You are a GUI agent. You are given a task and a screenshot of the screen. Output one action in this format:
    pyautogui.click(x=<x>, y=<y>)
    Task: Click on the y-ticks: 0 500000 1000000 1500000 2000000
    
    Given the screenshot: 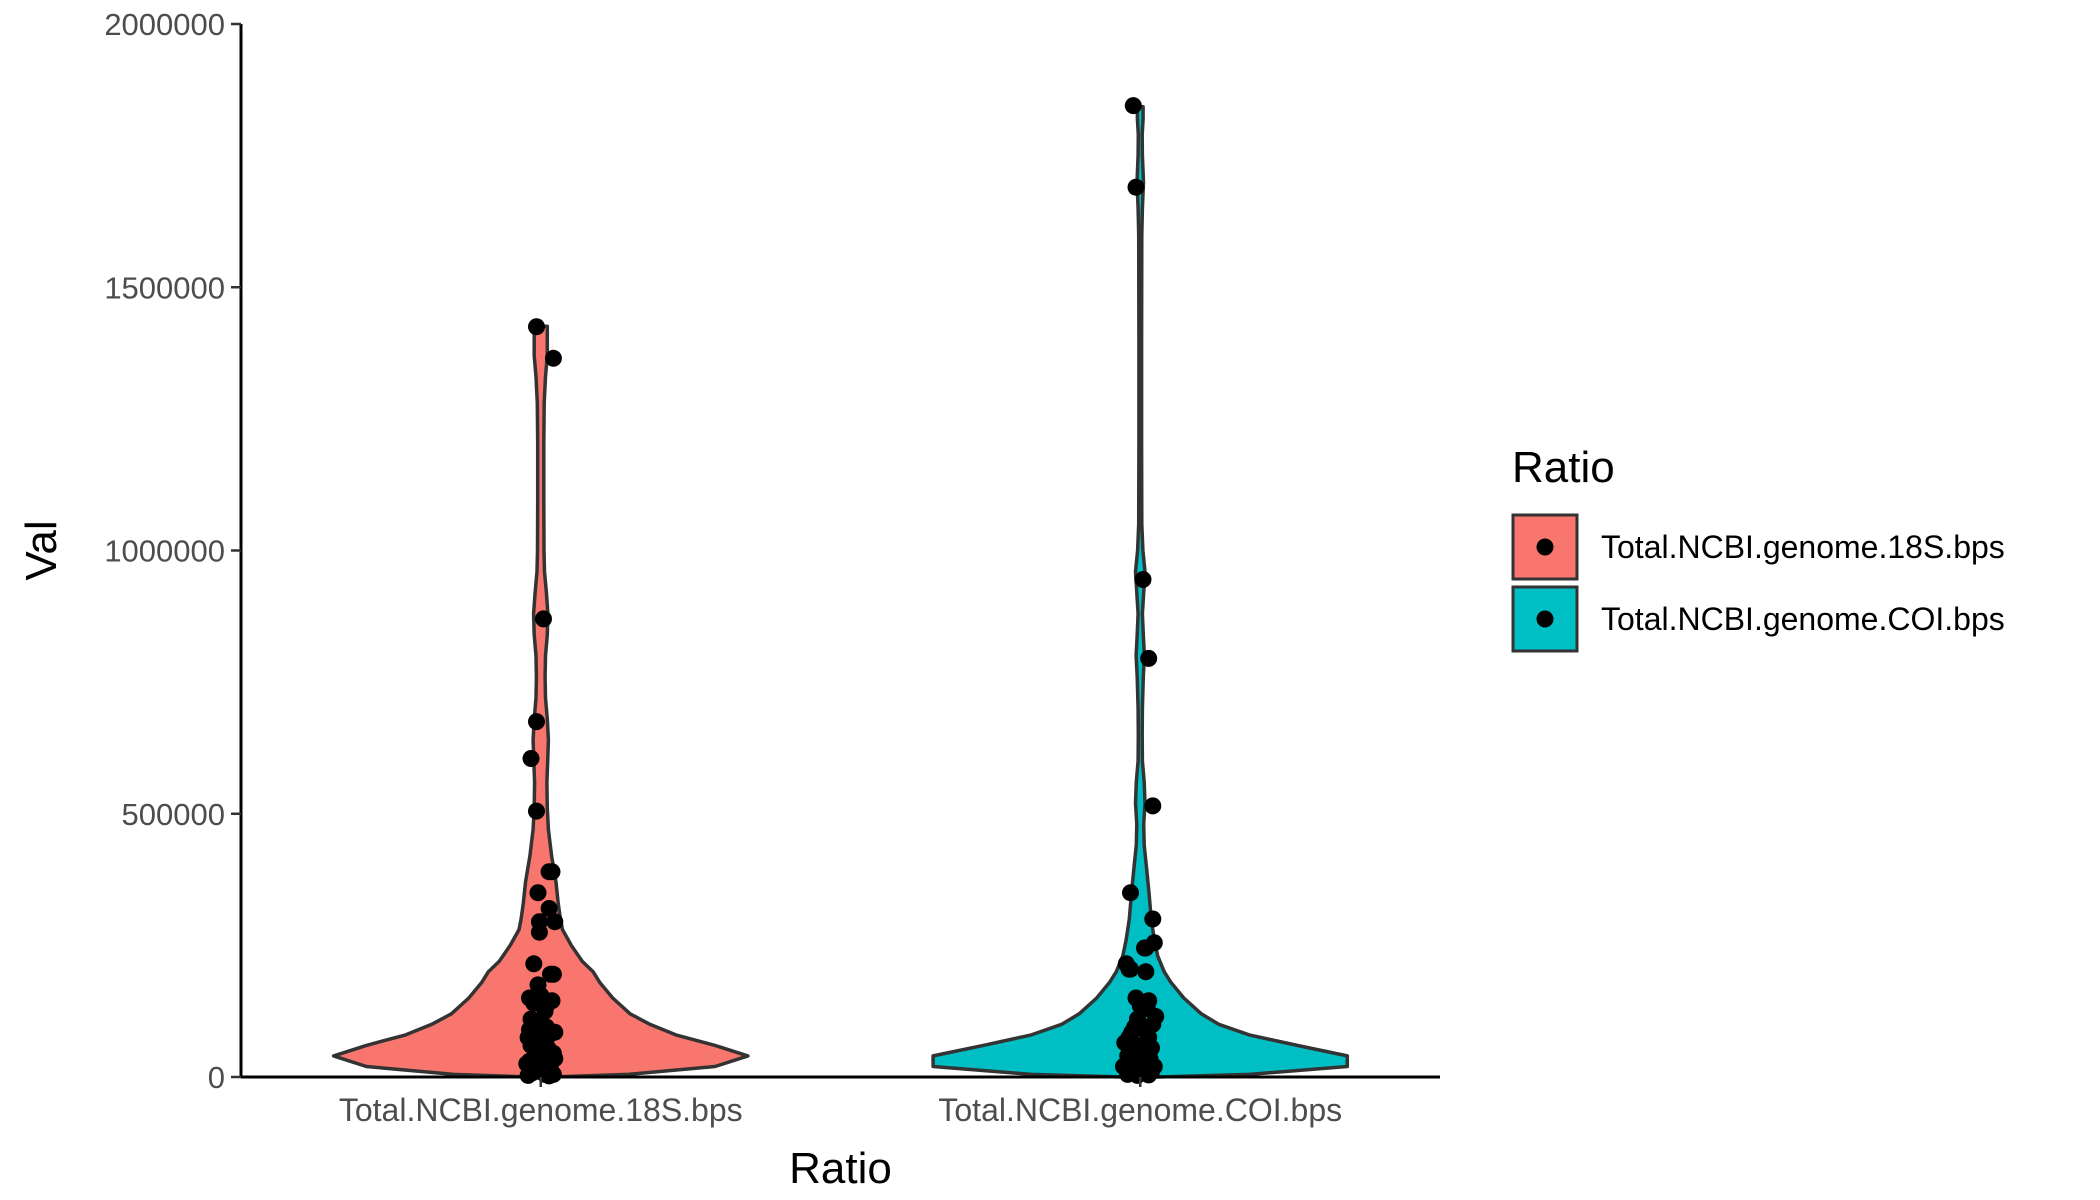 What is the action you would take?
    pyautogui.click(x=172, y=551)
    